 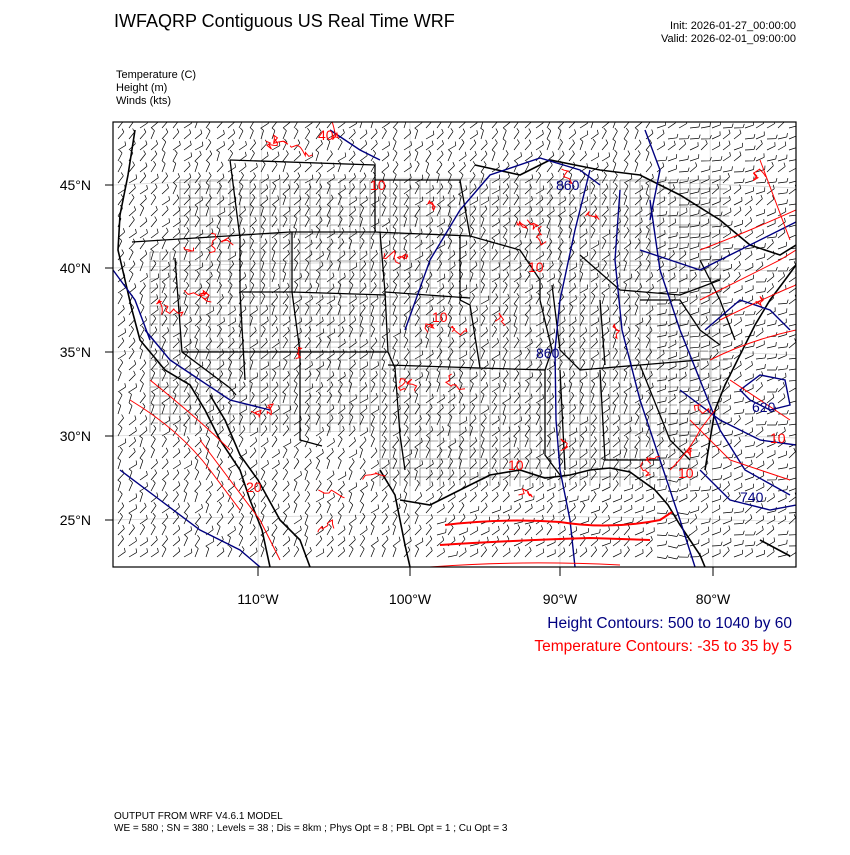 What do you see at coordinates (778, 438) in the screenshot?
I see `temp-label-6: 10` at bounding box center [778, 438].